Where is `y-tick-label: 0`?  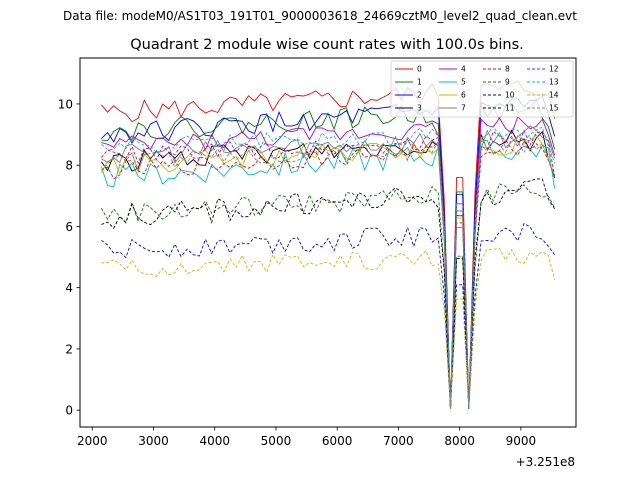
y-tick-label: 0 is located at coordinates (69, 411).